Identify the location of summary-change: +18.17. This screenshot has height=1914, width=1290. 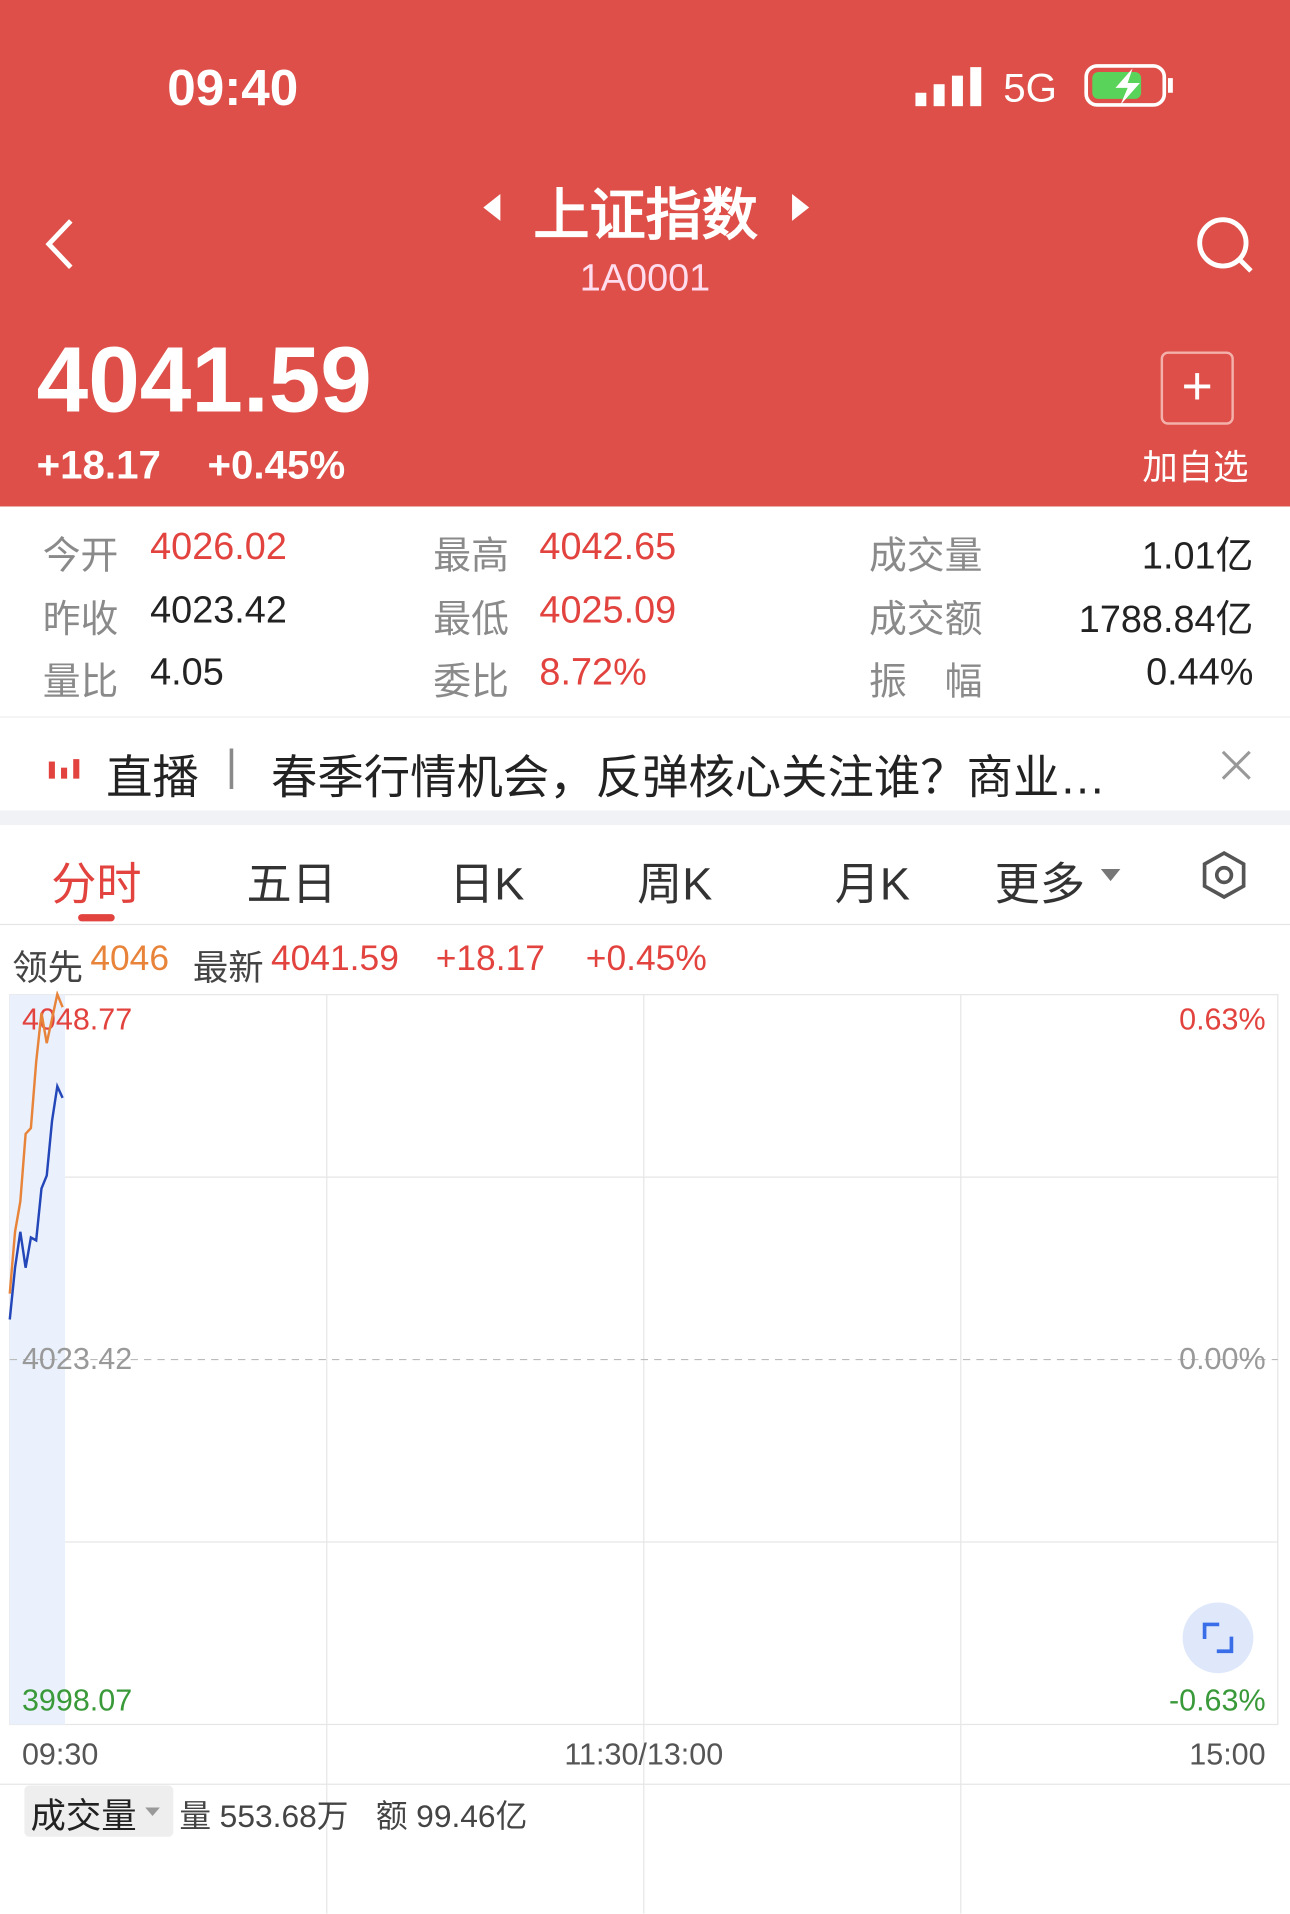
(490, 959).